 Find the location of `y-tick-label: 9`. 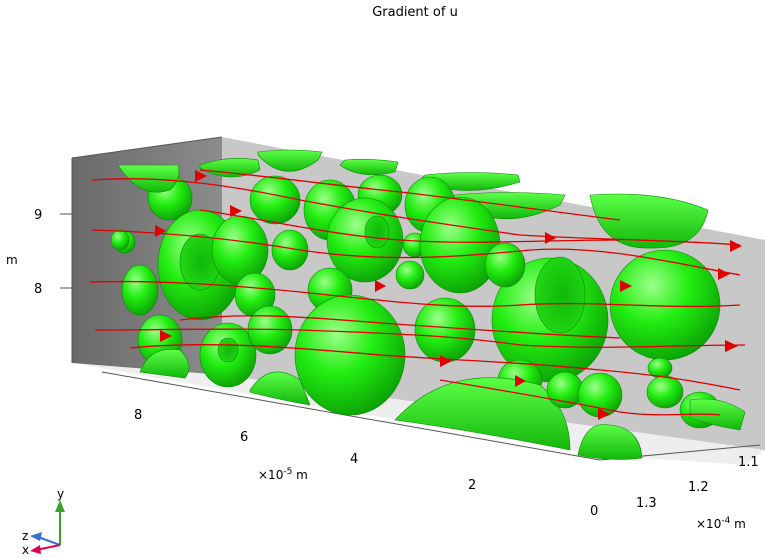

y-tick-label: 9 is located at coordinates (38, 215).